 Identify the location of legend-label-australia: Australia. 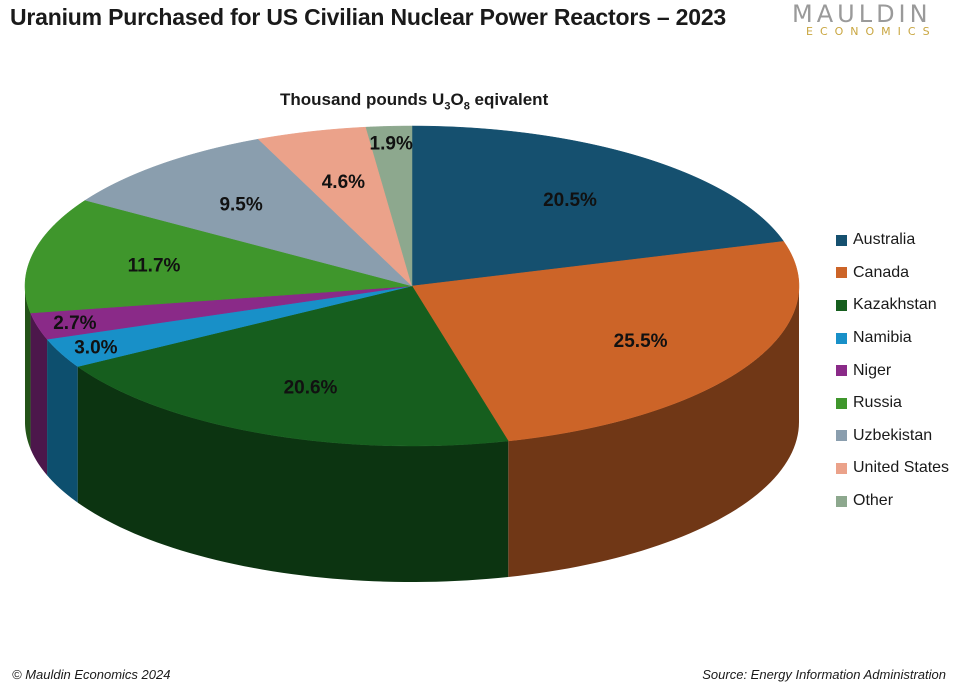
(884, 240).